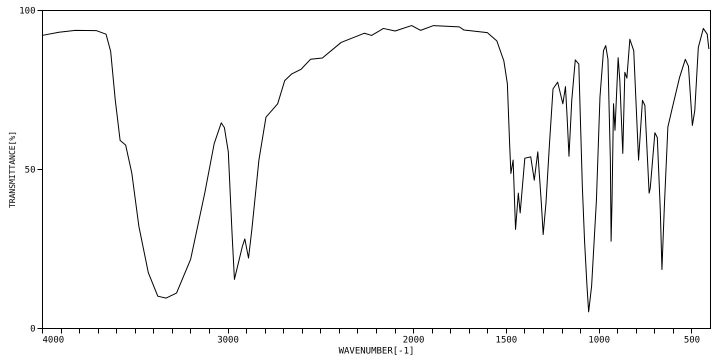 Image resolution: width=713 pixels, height=362 pixels. Describe the element at coordinates (413, 341) in the screenshot. I see `x-tick-label: 2000` at that location.